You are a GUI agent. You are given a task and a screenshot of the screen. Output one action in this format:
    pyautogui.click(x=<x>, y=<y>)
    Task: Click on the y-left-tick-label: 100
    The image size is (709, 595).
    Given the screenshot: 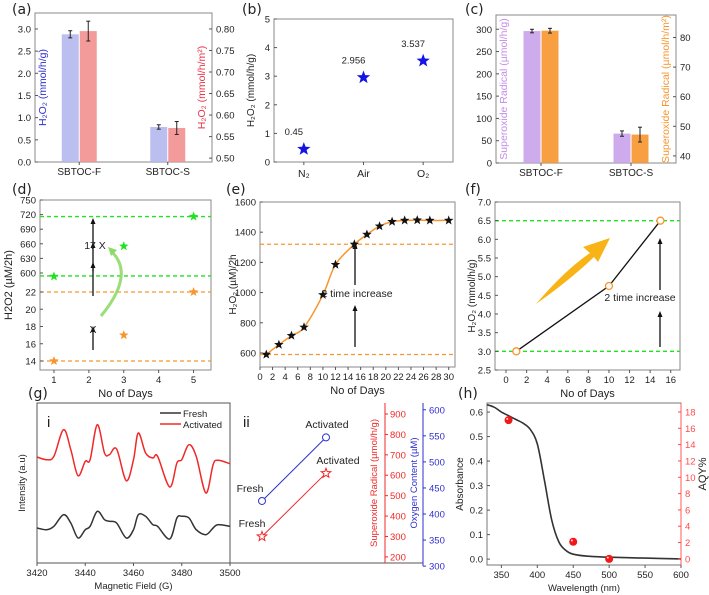 What is the action you would take?
    pyautogui.click(x=484, y=119)
    